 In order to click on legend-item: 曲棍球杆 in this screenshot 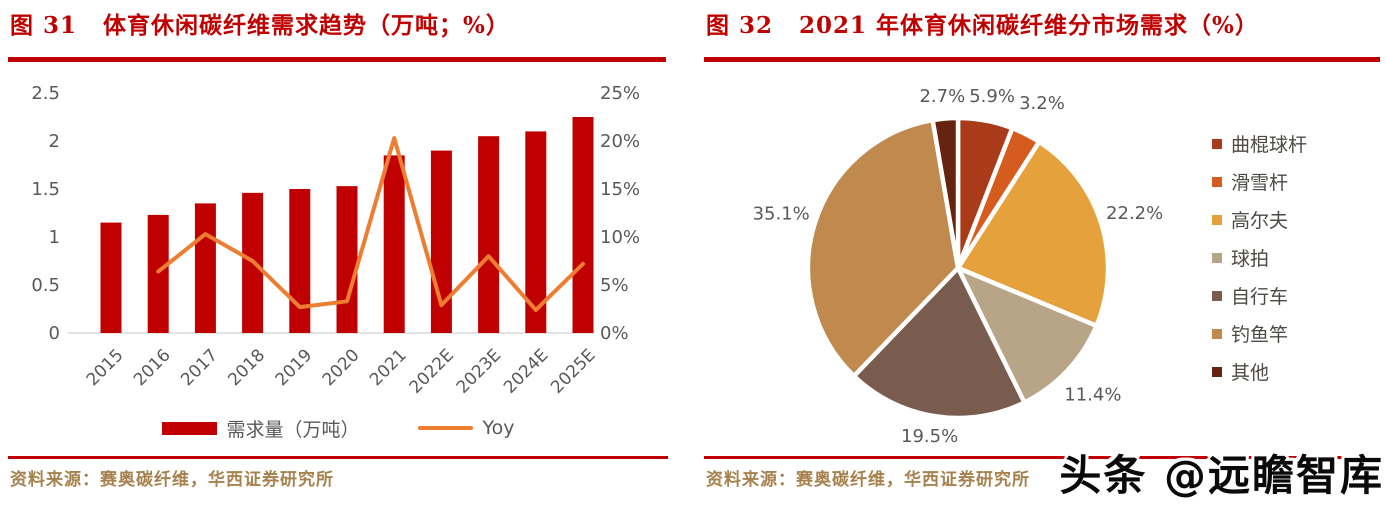, I will do `click(1259, 143)`.